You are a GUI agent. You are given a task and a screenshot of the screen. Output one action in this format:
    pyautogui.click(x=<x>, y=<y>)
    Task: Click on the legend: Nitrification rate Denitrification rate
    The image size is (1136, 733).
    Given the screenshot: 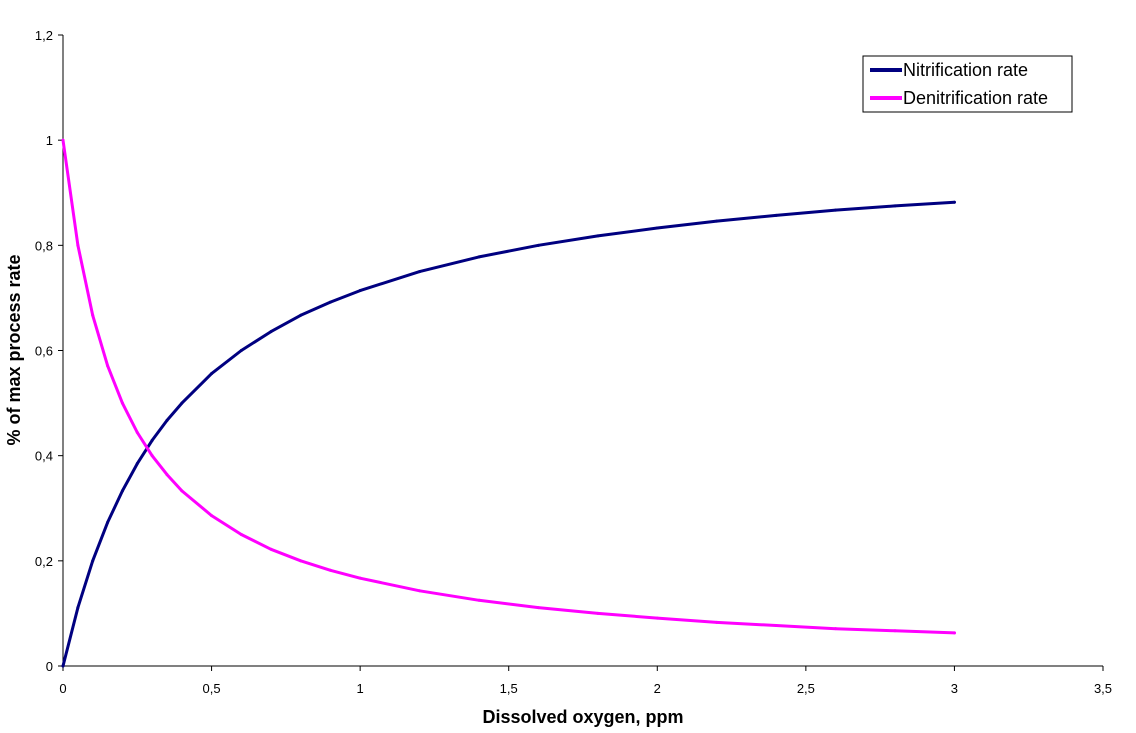 What is the action you would take?
    pyautogui.click(x=967, y=84)
    